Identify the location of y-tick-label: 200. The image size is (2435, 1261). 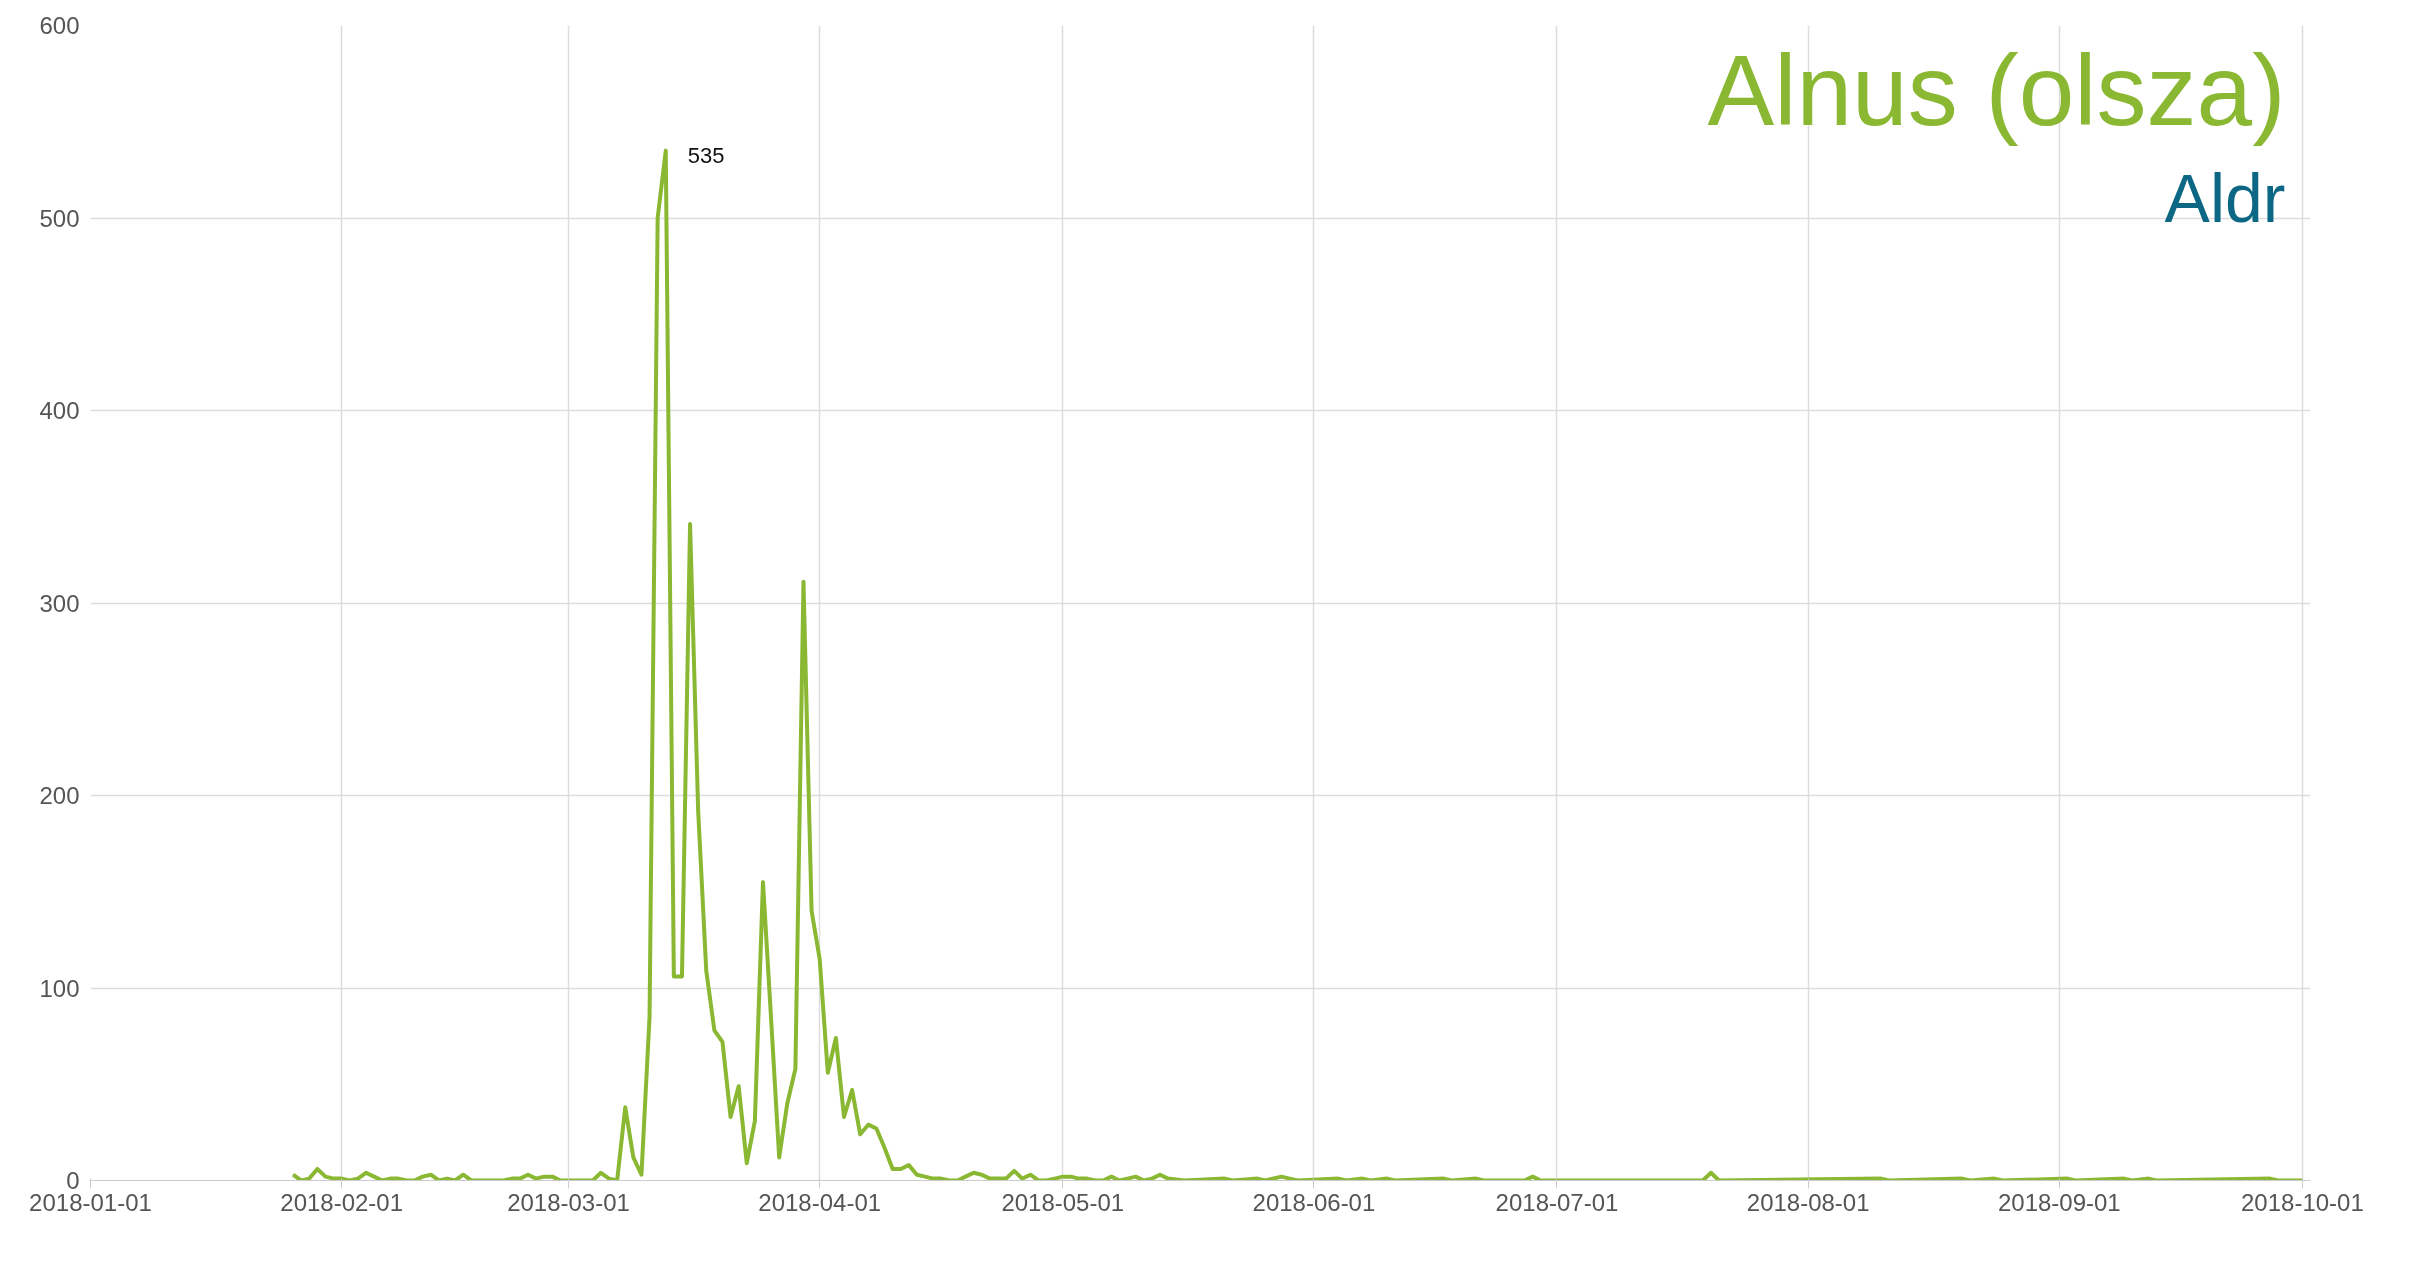
(59, 795).